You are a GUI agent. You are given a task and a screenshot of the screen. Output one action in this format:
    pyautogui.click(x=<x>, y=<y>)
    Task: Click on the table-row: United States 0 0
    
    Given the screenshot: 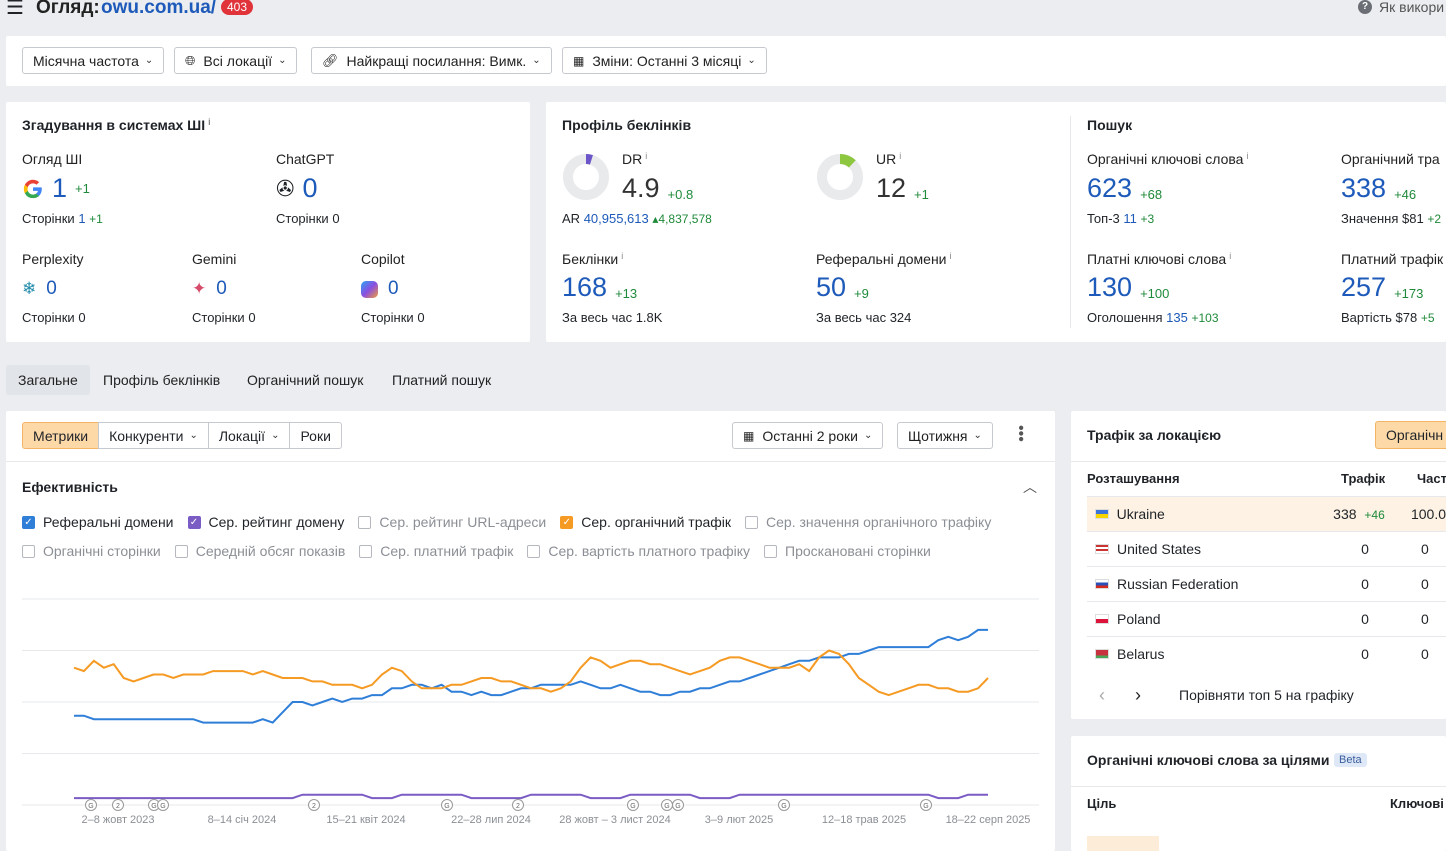 What is the action you would take?
    pyautogui.click(x=1266, y=548)
    